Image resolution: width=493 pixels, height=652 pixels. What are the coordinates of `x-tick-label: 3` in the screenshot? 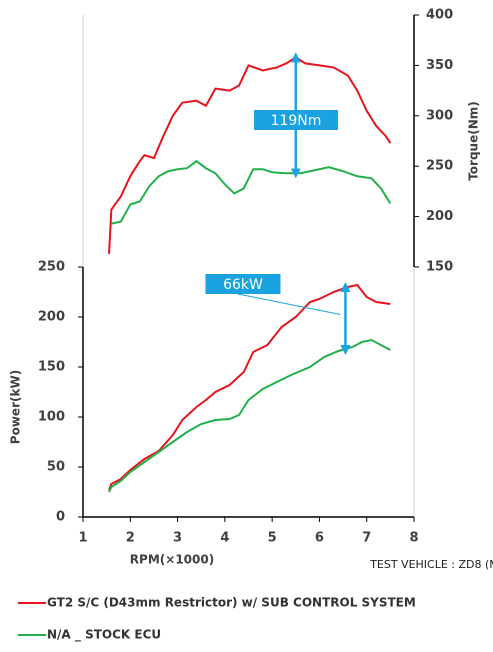 It's located at (177, 538).